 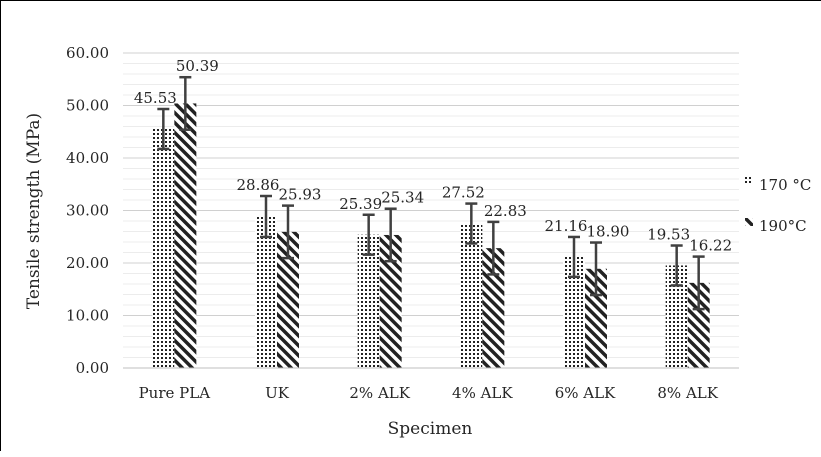 What do you see at coordinates (687, 393) in the screenshot?
I see `x-tick-label: 8% ALK` at bounding box center [687, 393].